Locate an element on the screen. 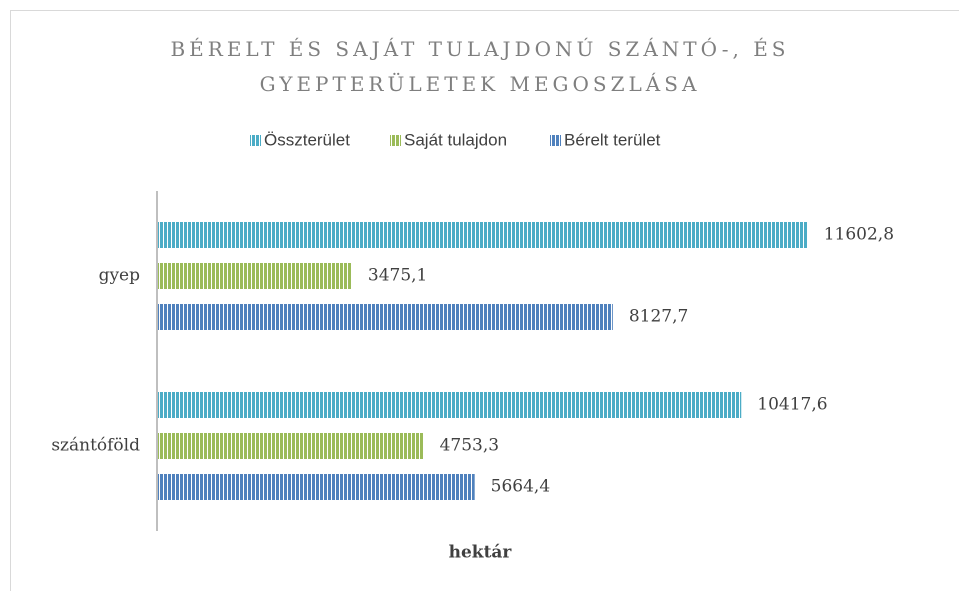  value-label: 8127,7 is located at coordinates (658, 317).